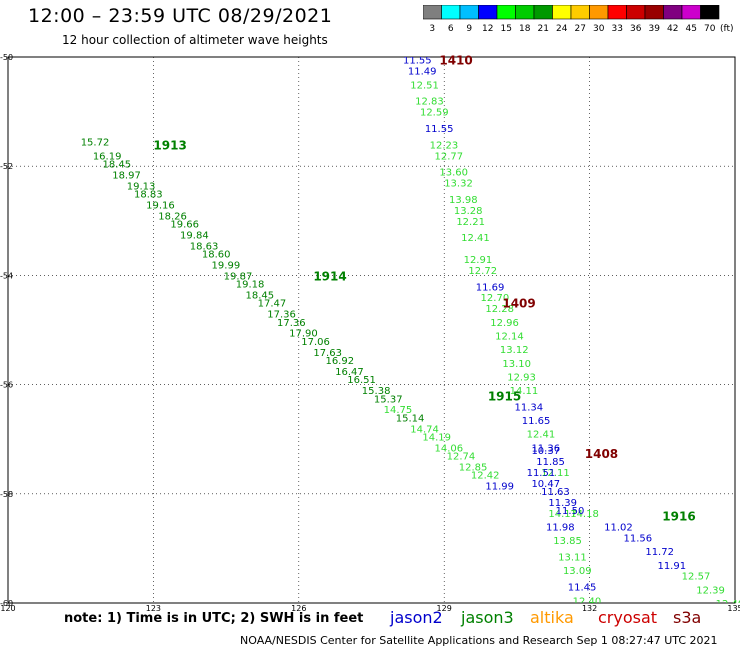 This screenshot has width=740, height=650. What do you see at coordinates (545, 451) in the screenshot?
I see `wave-height-label: 10.37` at bounding box center [545, 451].